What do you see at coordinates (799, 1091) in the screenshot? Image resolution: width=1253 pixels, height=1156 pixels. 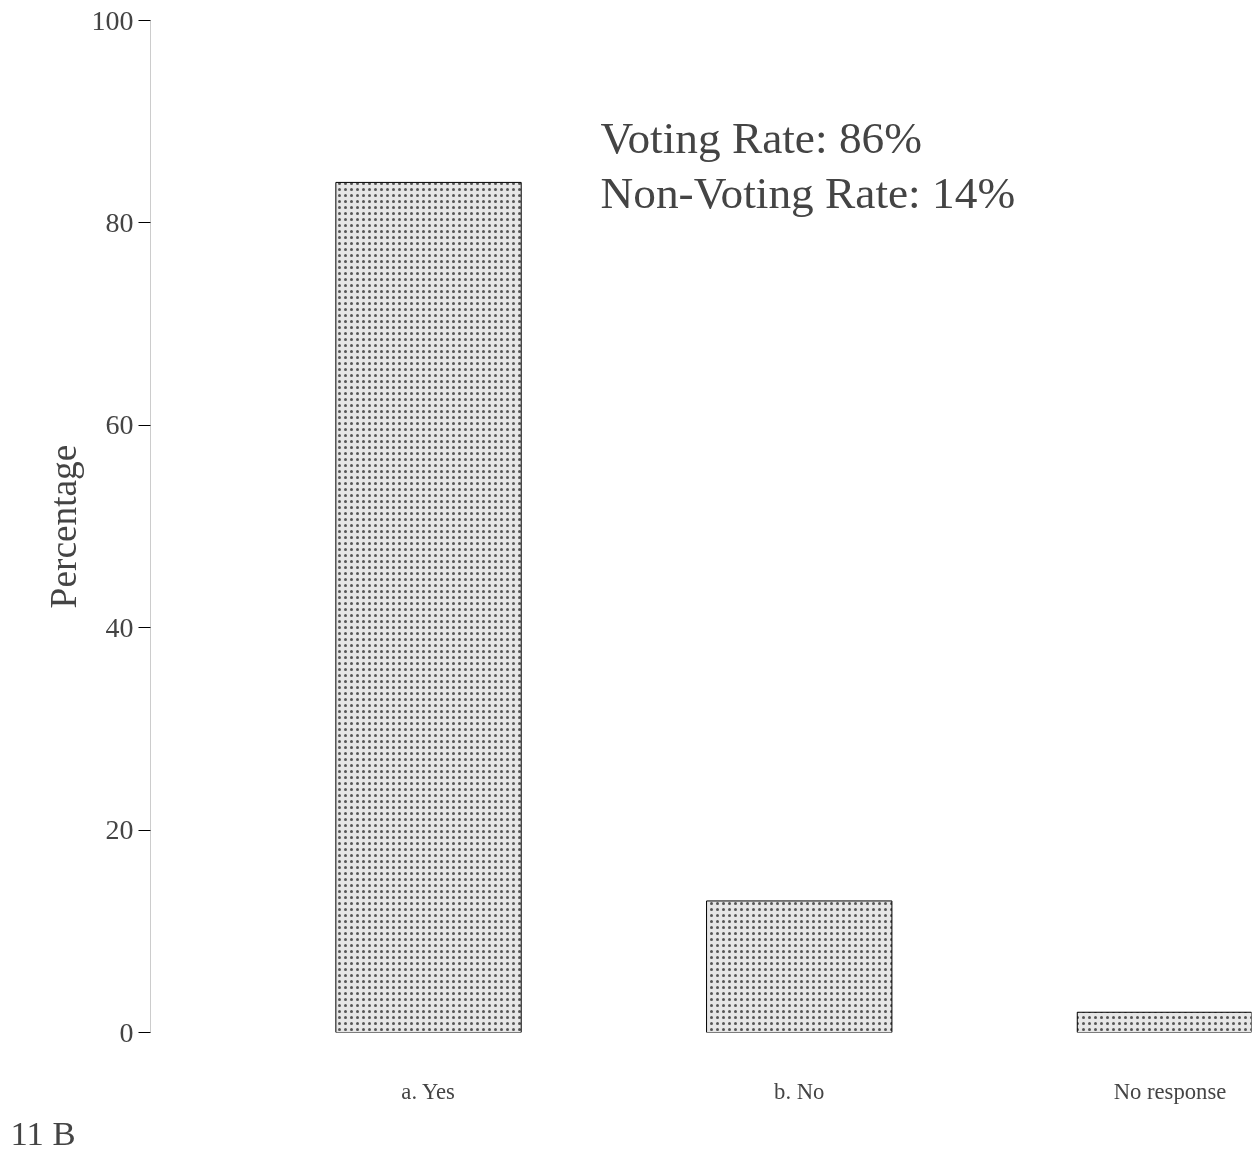 I see `x-tick-label: b. No` at bounding box center [799, 1091].